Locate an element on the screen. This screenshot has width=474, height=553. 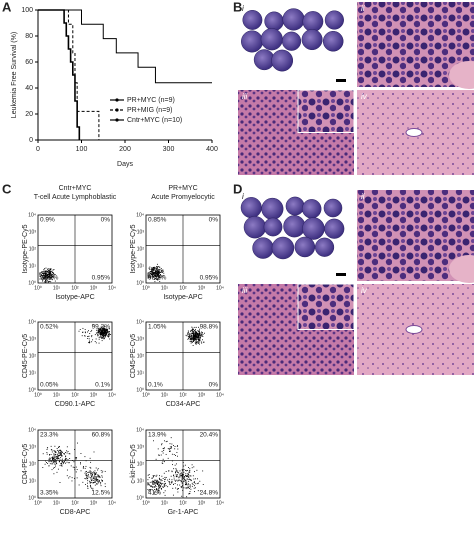
y-tick-label: 10³ is located at coordinates (33, 232).